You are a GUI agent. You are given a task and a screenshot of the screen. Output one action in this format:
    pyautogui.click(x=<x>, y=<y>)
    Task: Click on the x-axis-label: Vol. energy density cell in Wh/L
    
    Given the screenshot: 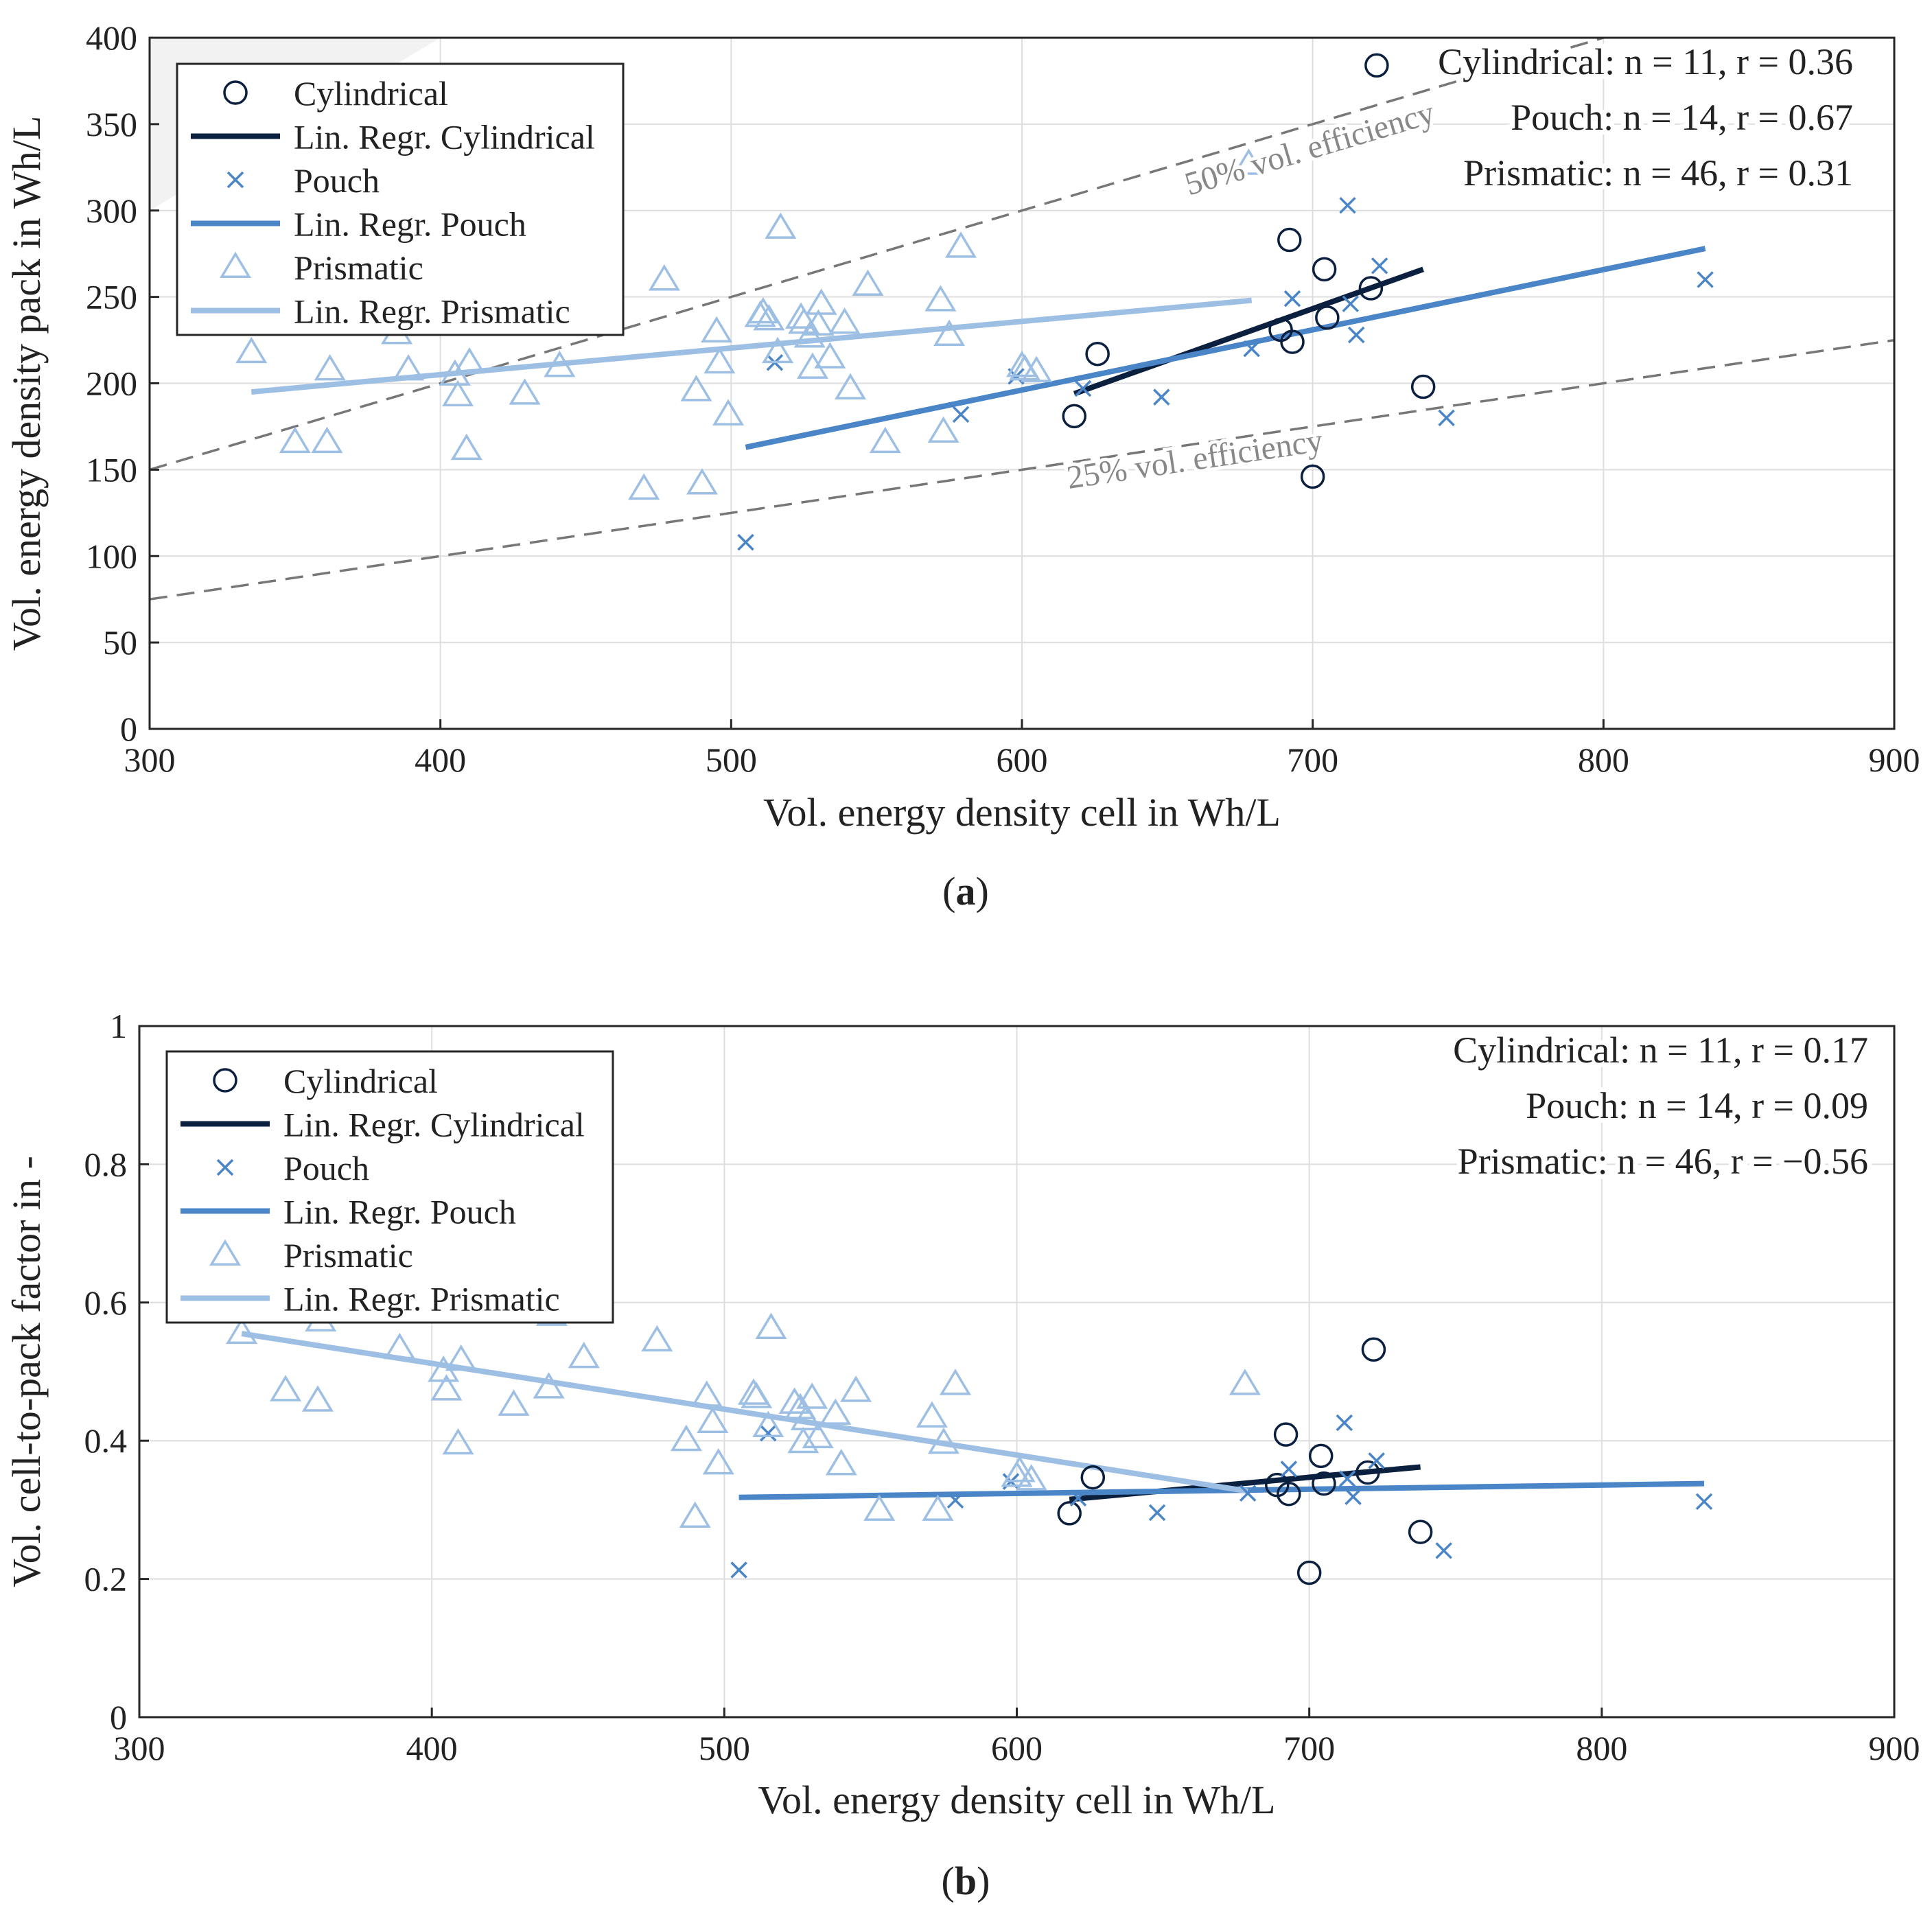 What is the action you would take?
    pyautogui.click(x=1022, y=812)
    